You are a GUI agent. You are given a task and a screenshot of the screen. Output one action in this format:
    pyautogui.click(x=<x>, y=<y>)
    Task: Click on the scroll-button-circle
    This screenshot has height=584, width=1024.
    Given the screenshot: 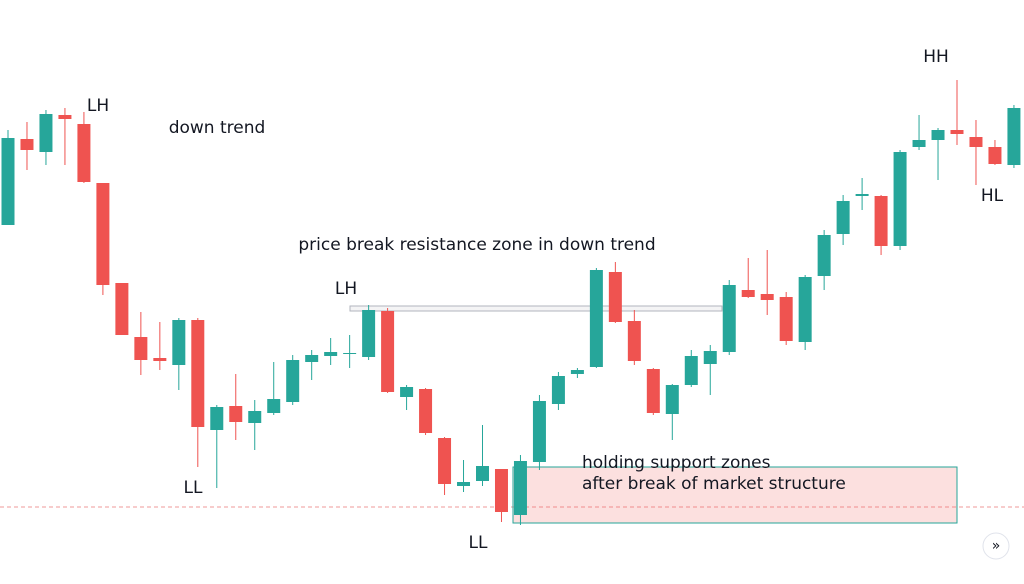 What is the action you would take?
    pyautogui.click(x=996, y=546)
    